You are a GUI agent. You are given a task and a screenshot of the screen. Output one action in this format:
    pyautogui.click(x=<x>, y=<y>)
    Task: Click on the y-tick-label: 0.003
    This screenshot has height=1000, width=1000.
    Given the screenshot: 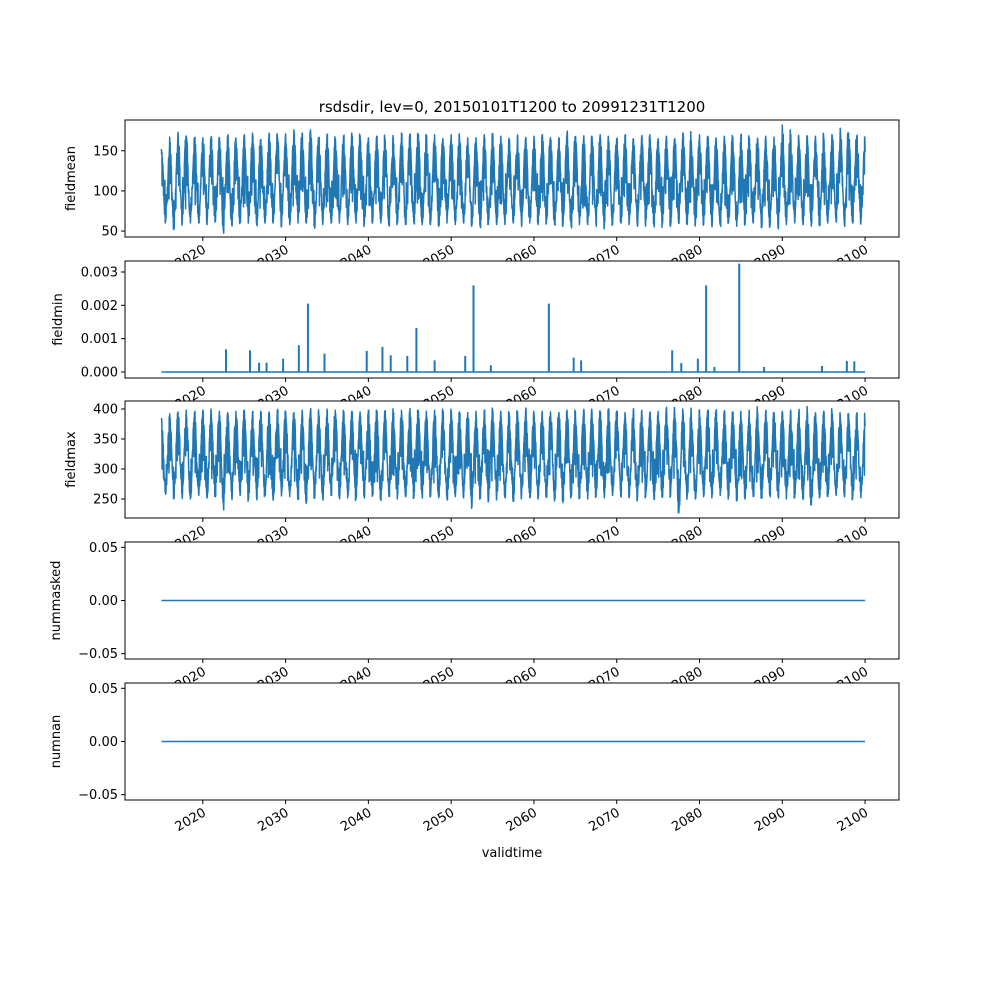 What is the action you would take?
    pyautogui.click(x=99, y=273)
    